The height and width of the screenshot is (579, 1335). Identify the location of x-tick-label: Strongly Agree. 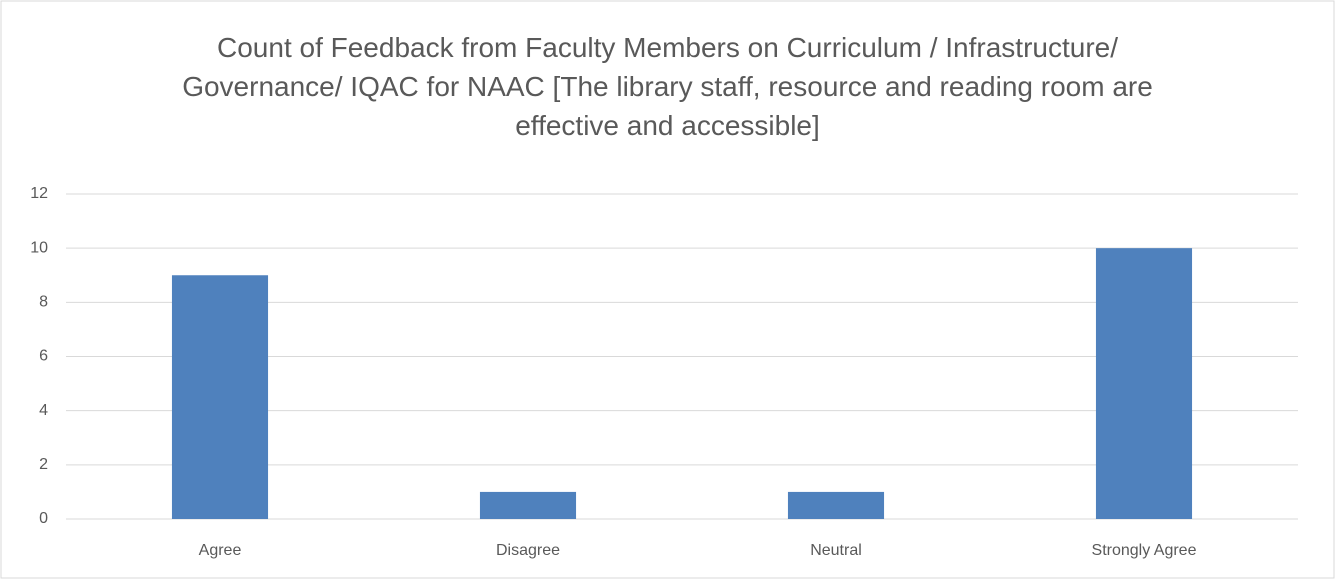
(1144, 550).